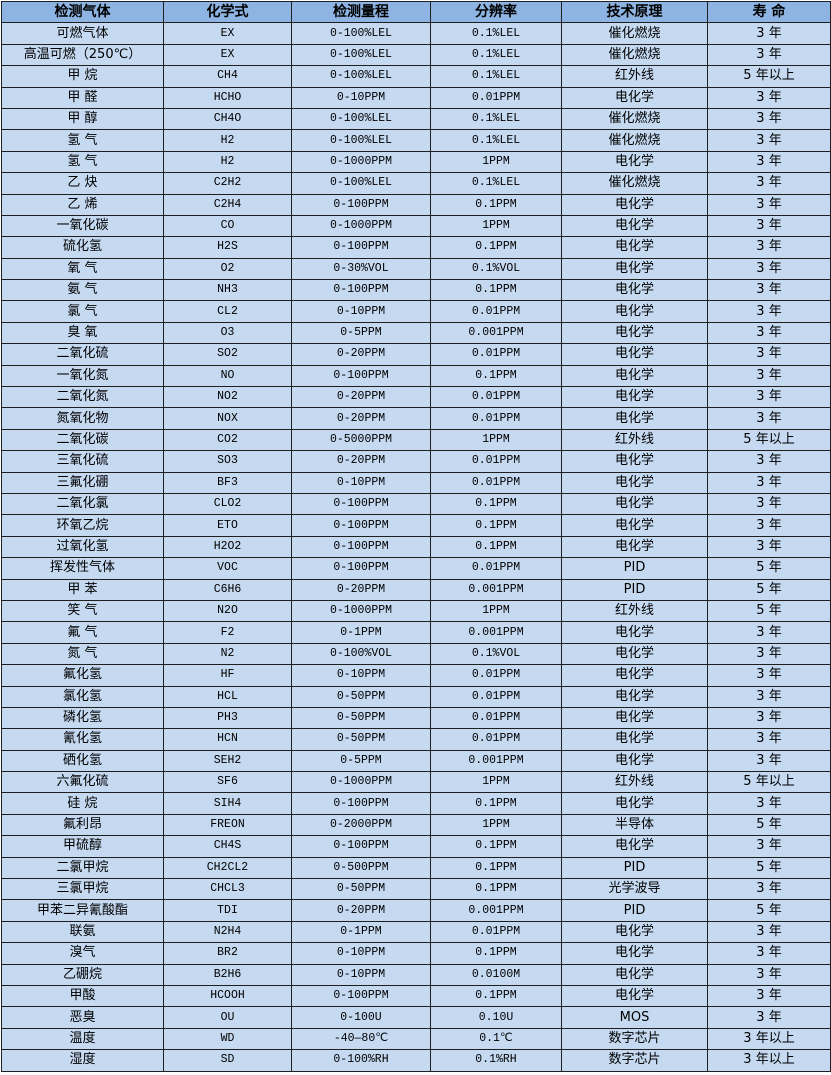 The width and height of the screenshot is (831, 1075). I want to click on table-row: 氟 气 F2 0-1PPM 0.001PPM 电化学 3 年, so click(416, 632).